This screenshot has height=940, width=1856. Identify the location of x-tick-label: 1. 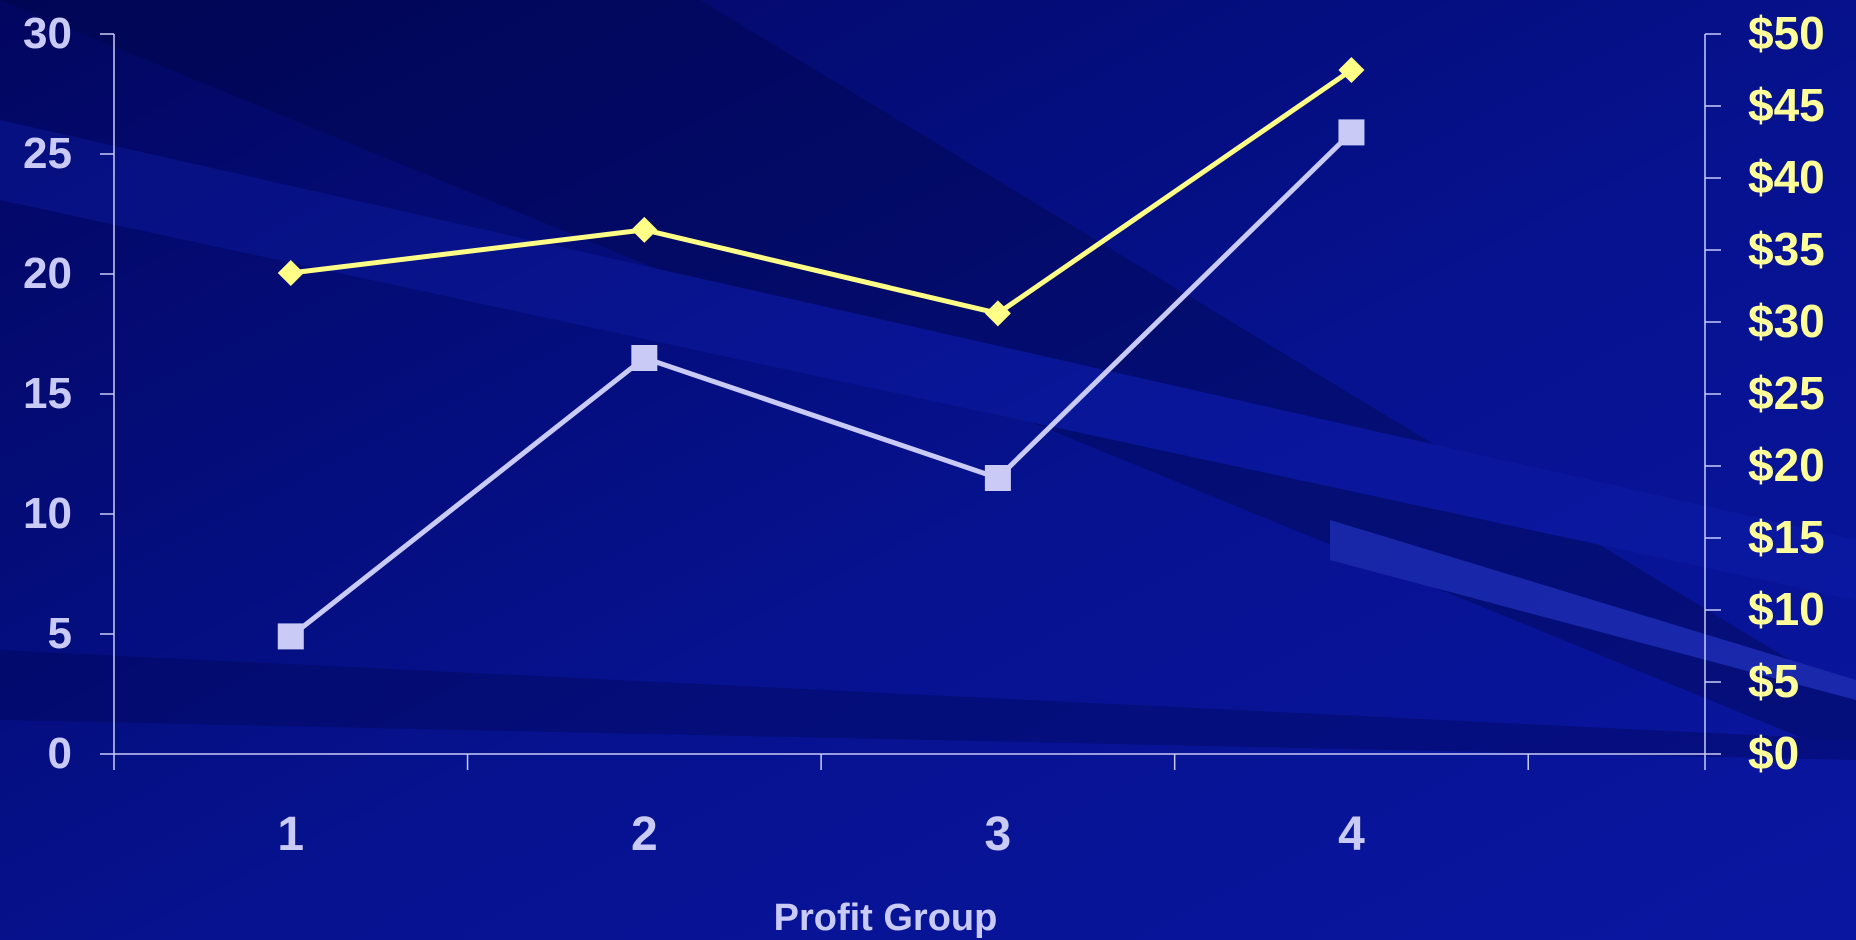
(290, 834).